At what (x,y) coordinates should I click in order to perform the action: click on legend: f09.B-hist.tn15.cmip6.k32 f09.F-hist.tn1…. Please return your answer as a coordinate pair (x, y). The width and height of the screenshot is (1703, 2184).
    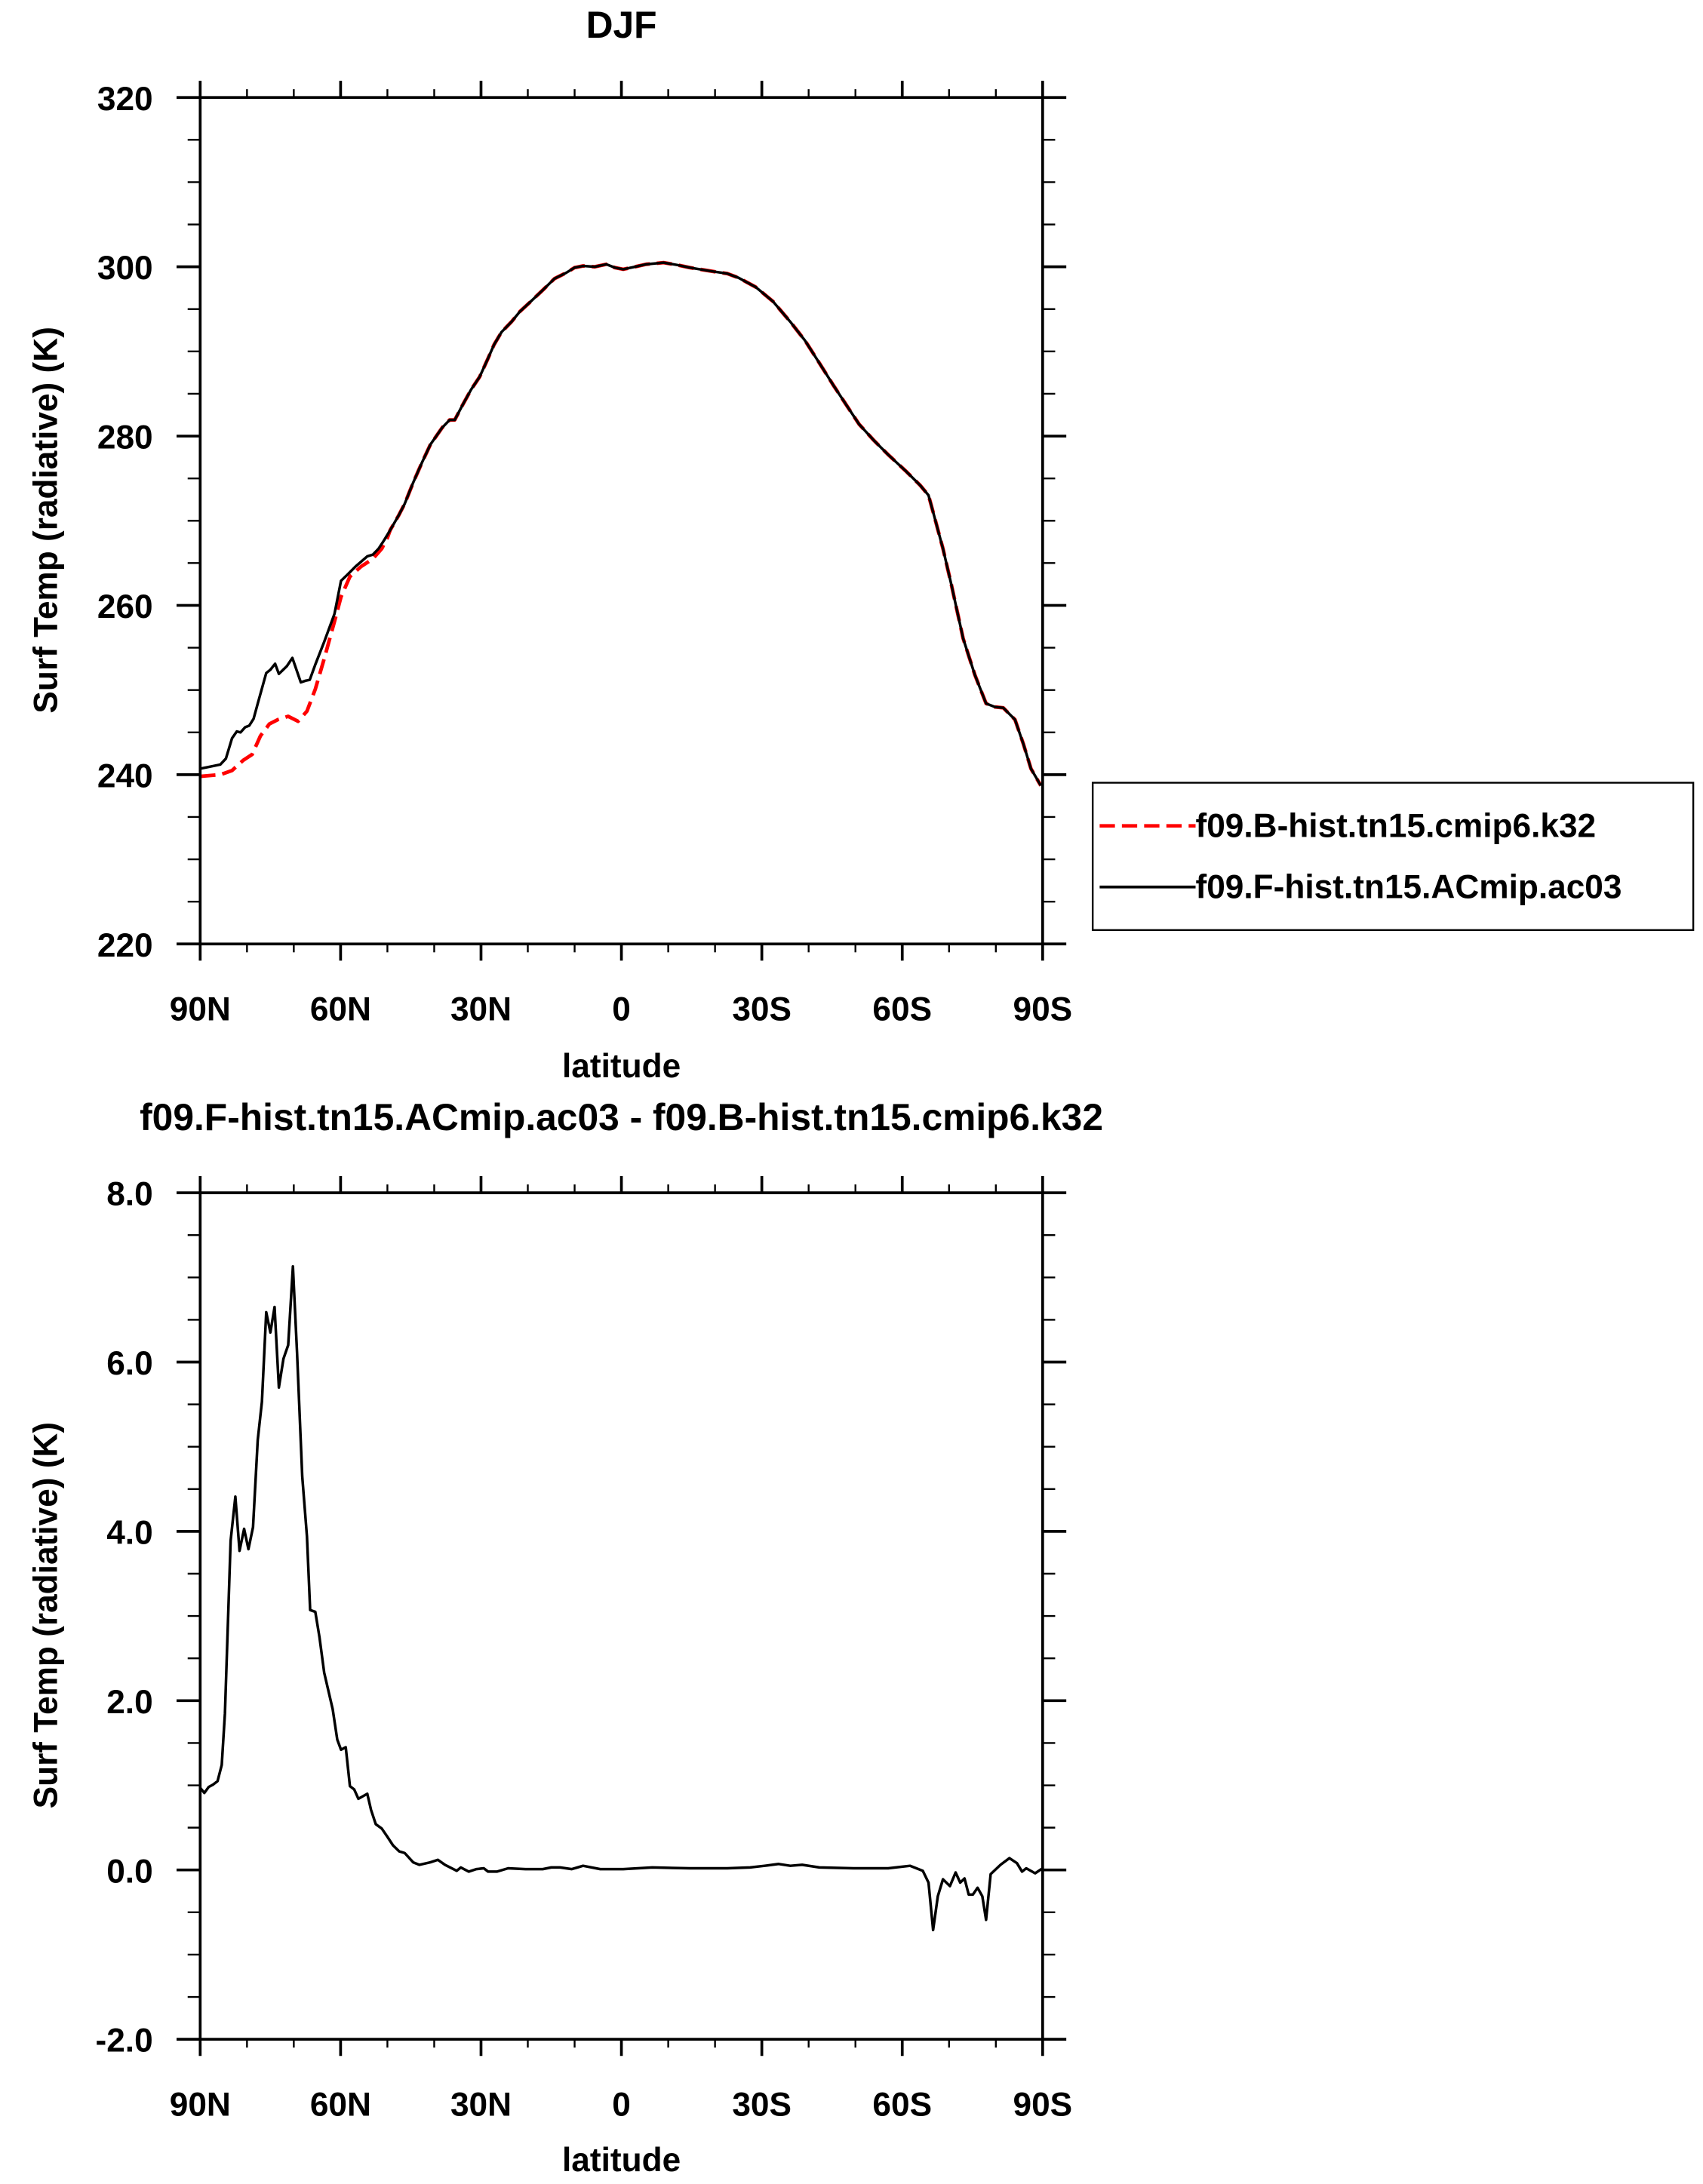
    Looking at the image, I should click on (1393, 857).